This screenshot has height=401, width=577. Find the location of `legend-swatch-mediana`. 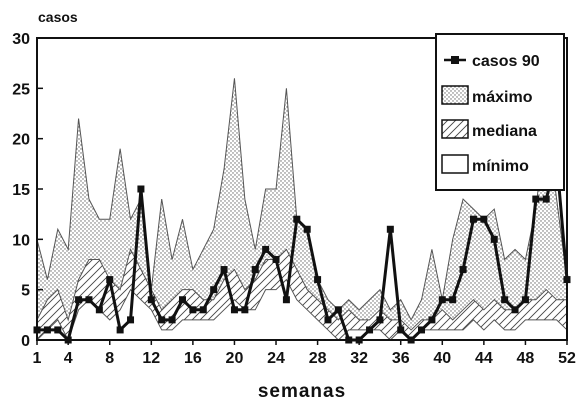

legend-swatch-mediana is located at coordinates (455, 129).